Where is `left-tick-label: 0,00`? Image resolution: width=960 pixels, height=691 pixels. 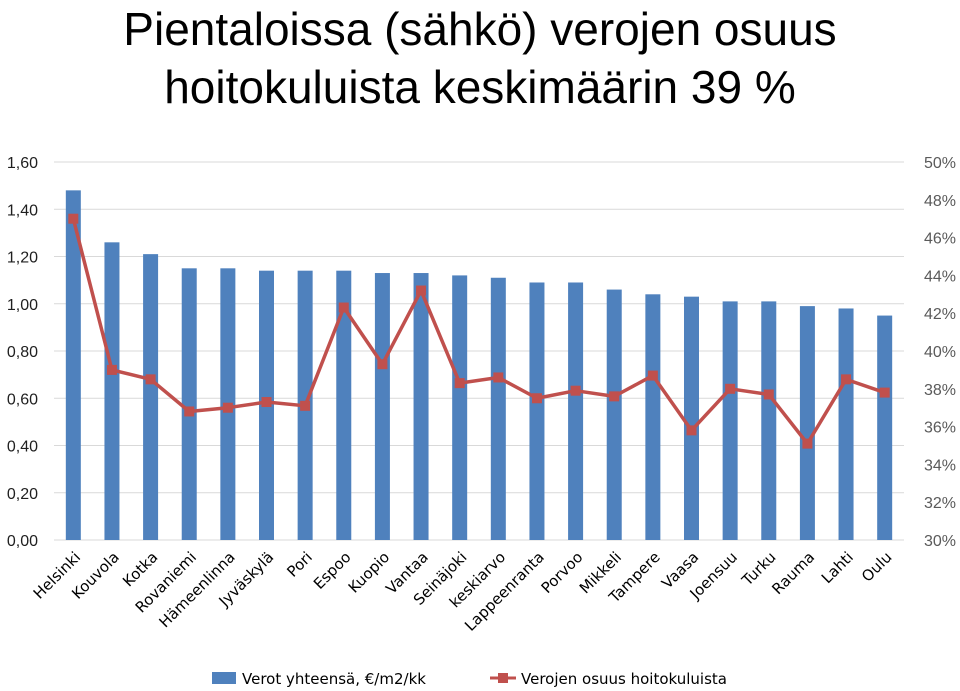
left-tick-label: 0,00 is located at coordinates (22, 541).